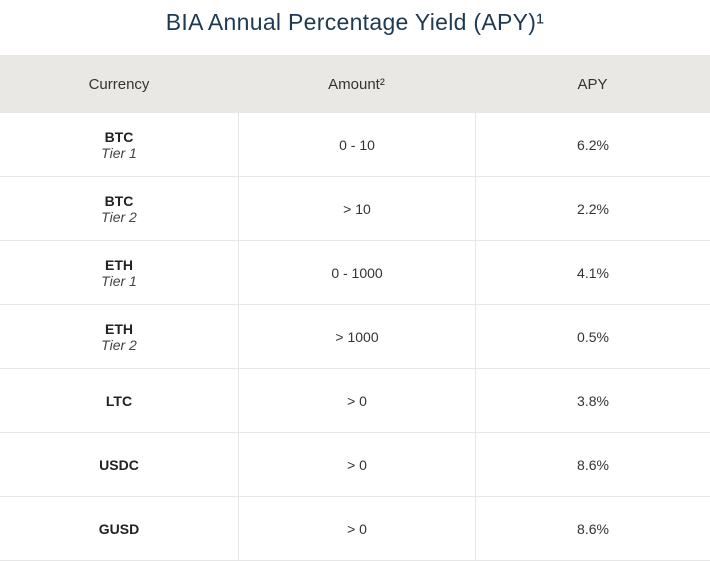 This screenshot has width=710, height=561. What do you see at coordinates (592, 336) in the screenshot?
I see `apy-cell: 0.5%` at bounding box center [592, 336].